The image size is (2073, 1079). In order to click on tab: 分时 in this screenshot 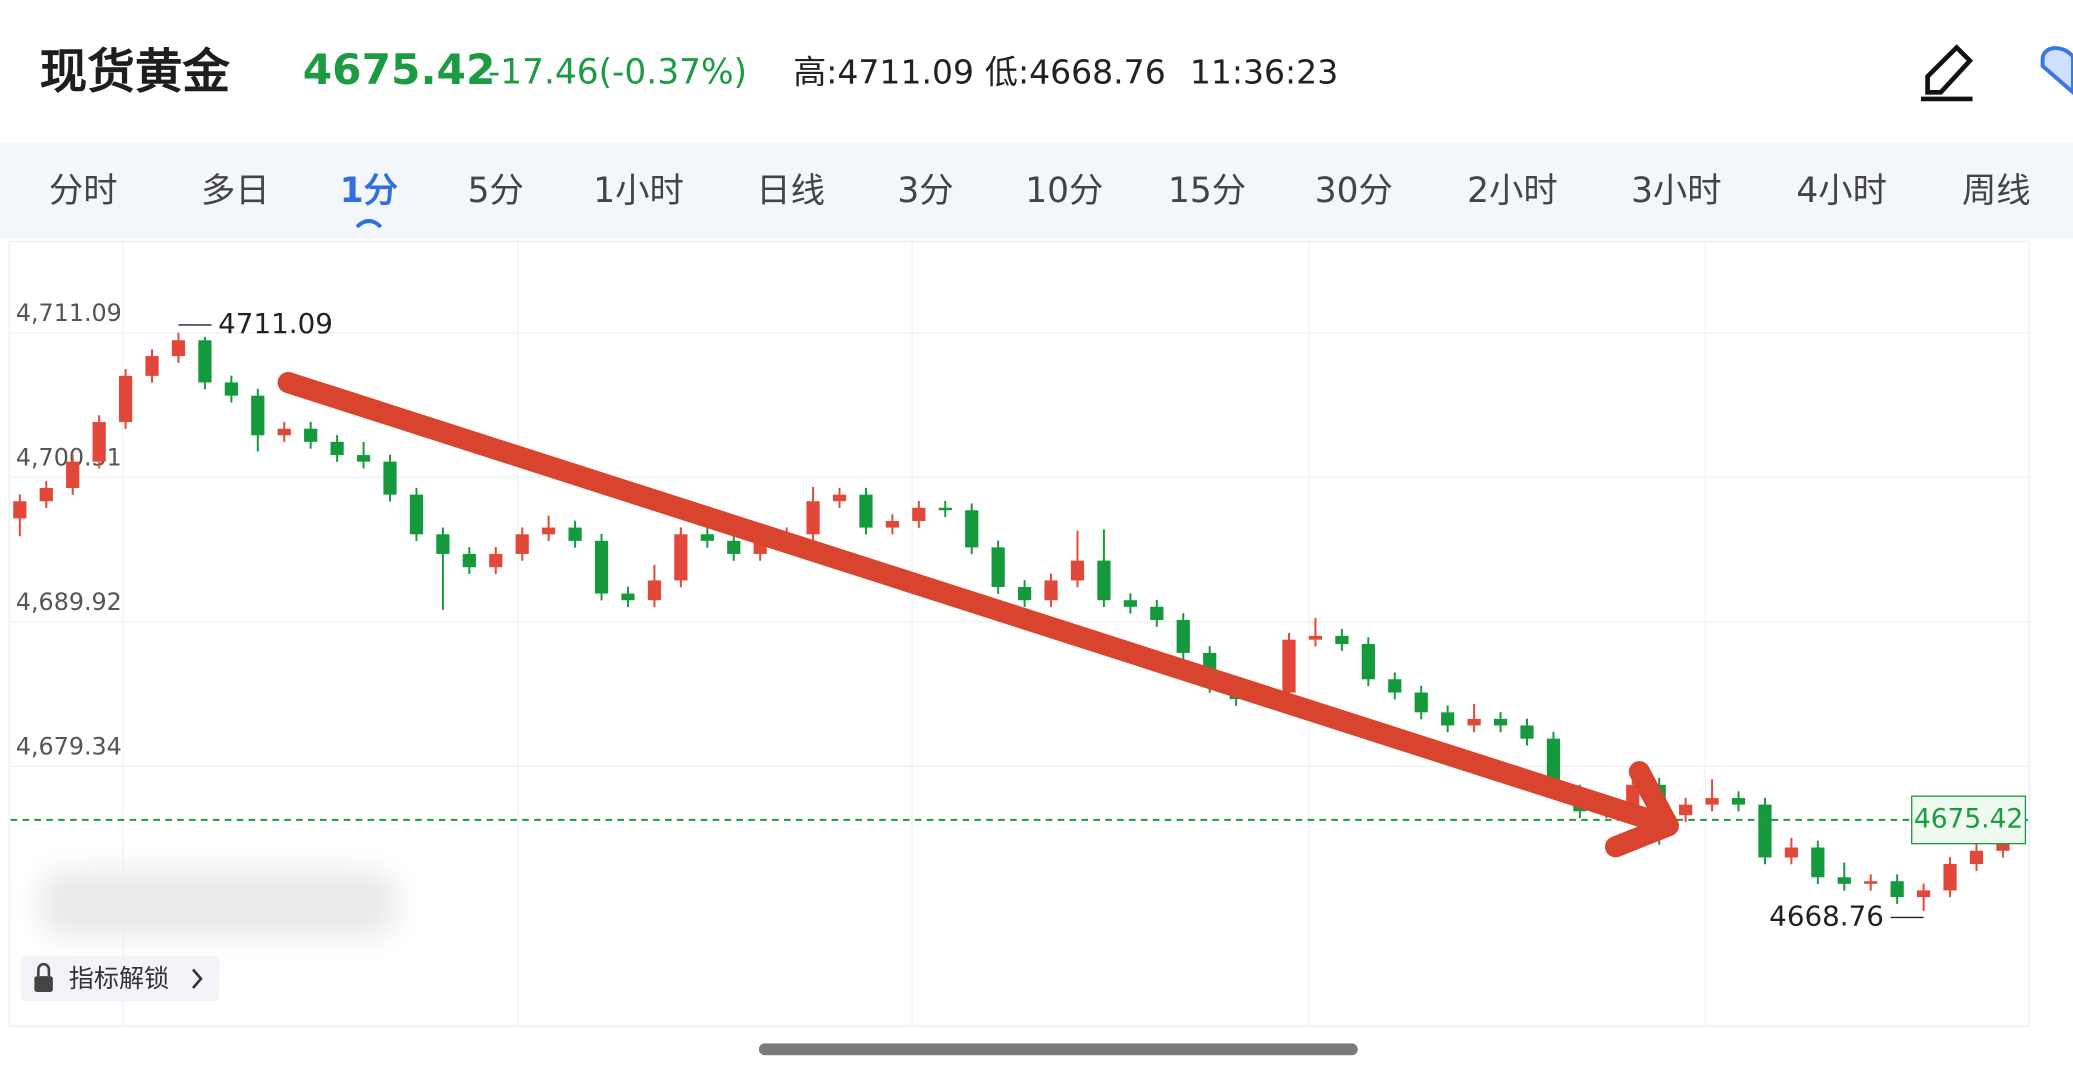, I will do `click(83, 191)`.